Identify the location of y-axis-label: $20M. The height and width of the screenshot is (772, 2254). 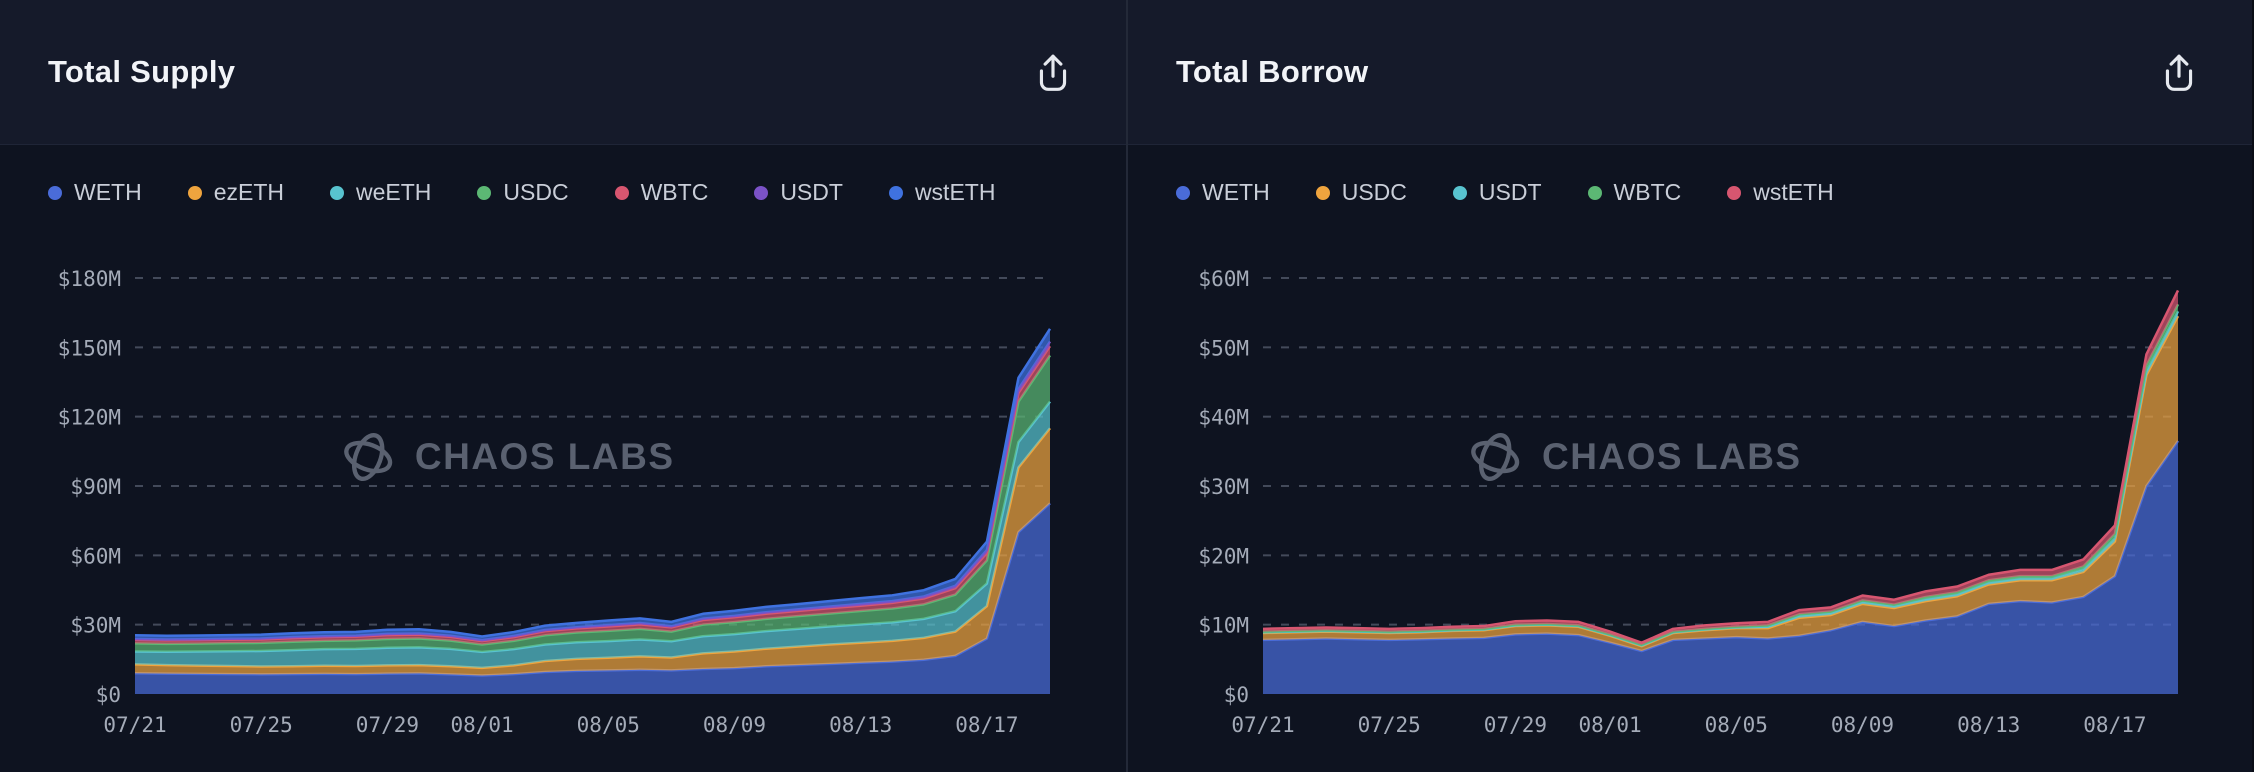
(1223, 556).